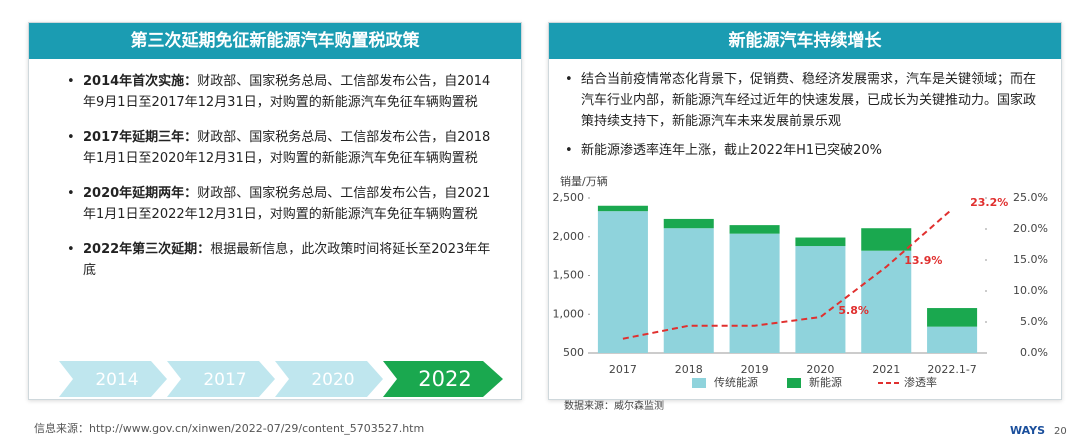 The height and width of the screenshot is (446, 1080). Describe the element at coordinates (1060, 431) in the screenshot. I see `page-number: 20` at that location.